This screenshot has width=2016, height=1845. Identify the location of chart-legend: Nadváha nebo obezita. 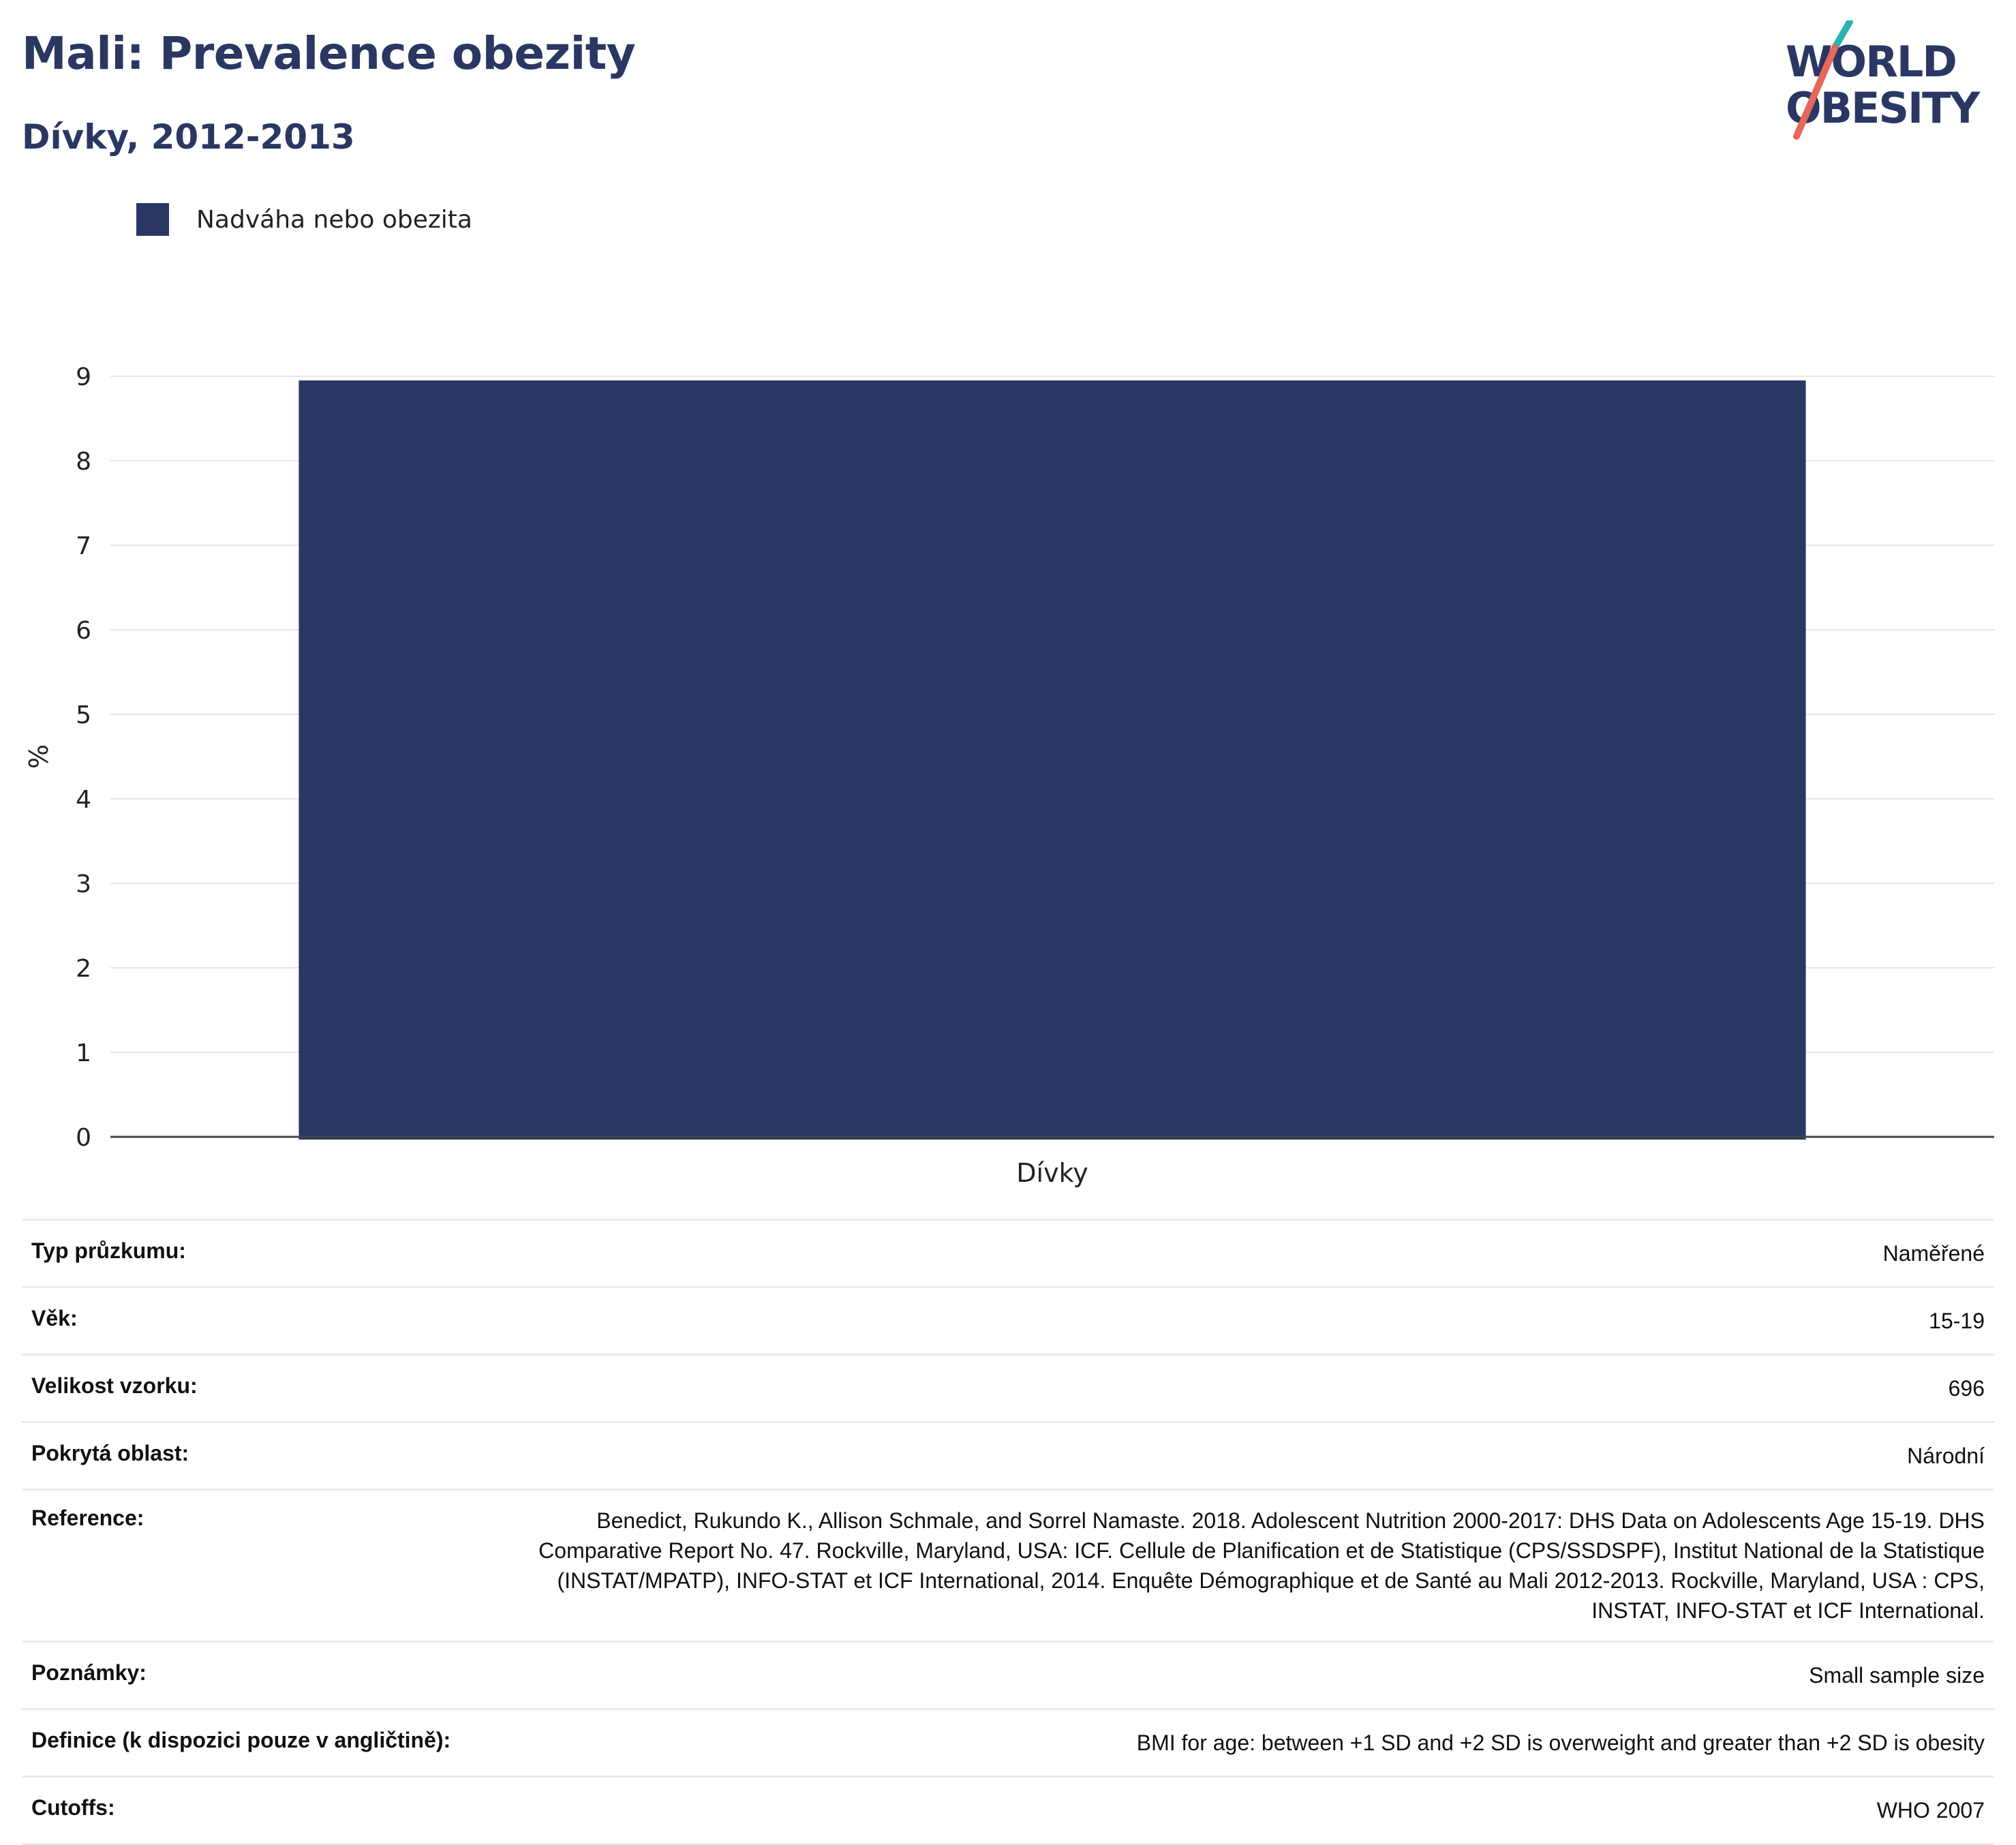
(304, 219).